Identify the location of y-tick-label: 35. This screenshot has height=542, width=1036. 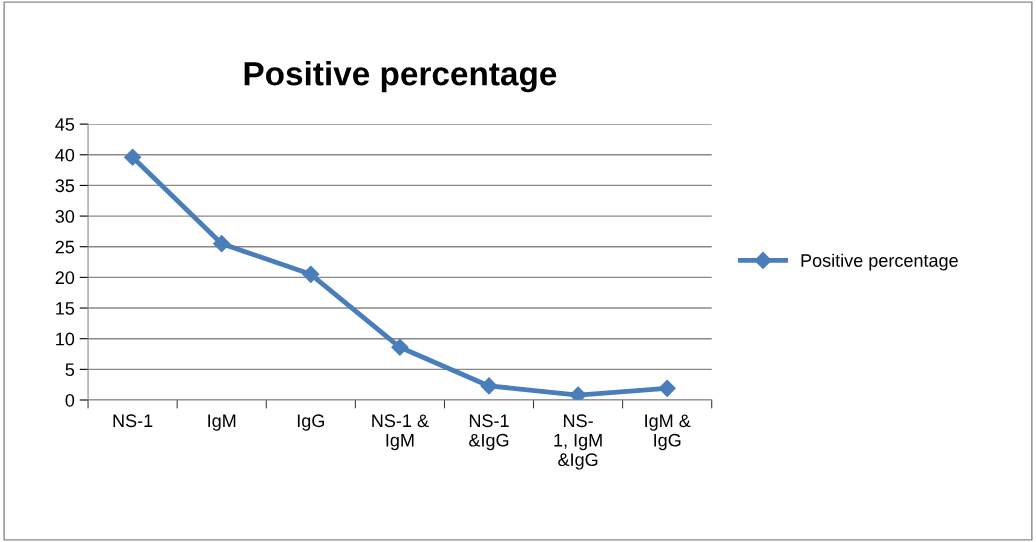
(65, 186).